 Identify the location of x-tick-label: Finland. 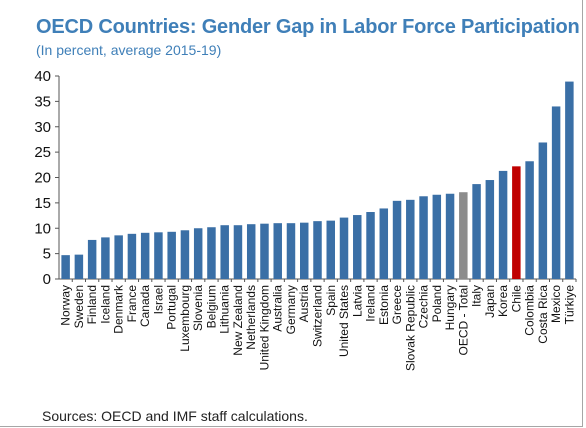
(92, 304).